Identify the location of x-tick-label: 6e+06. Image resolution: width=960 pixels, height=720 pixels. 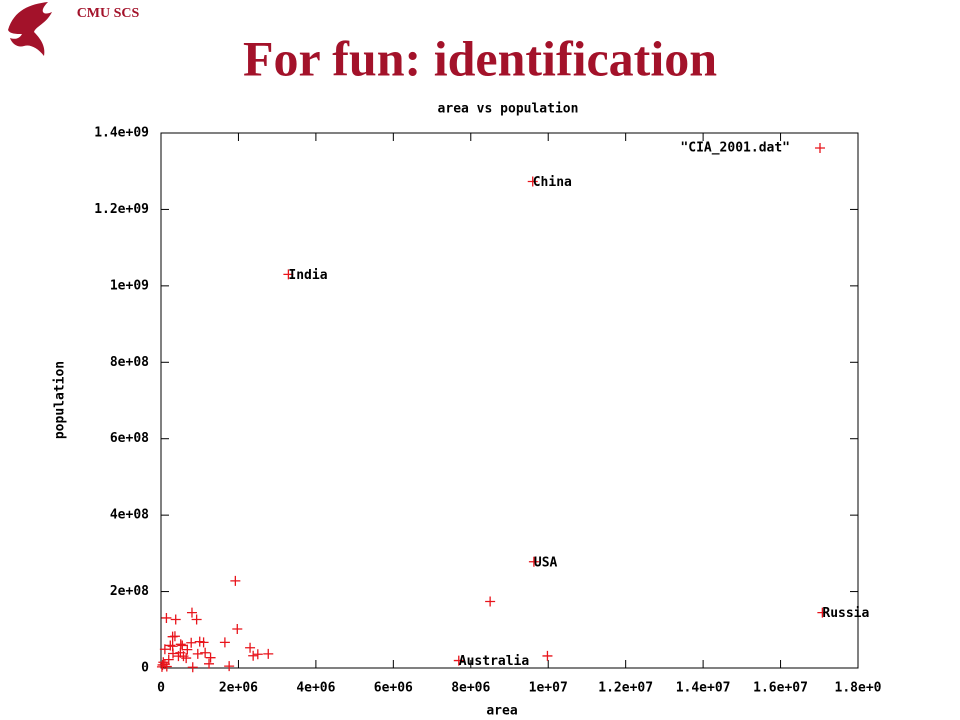
(393, 688).